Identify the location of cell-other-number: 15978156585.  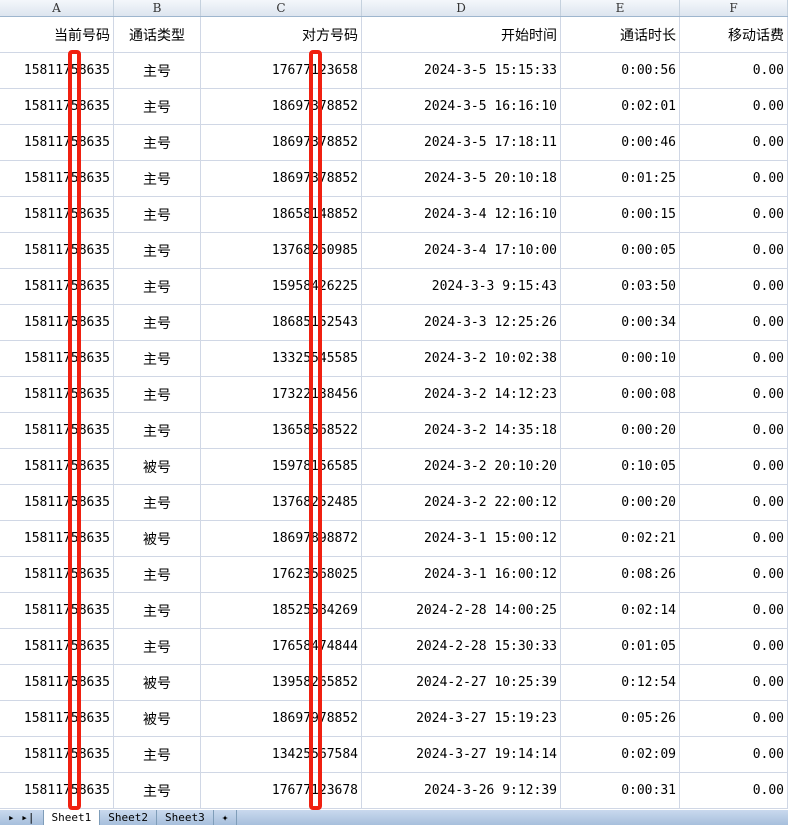
(281, 466).